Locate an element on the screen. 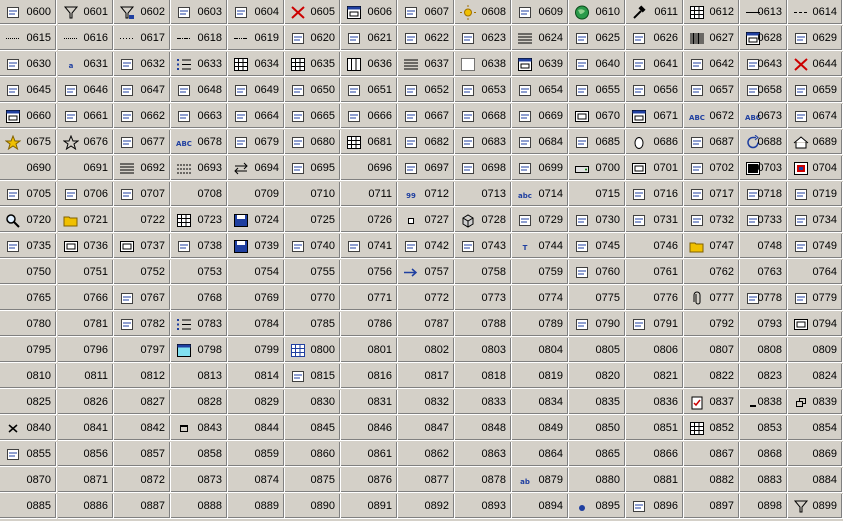 The height and width of the screenshot is (521, 843). icon-cell: 0860 is located at coordinates (313, 454).